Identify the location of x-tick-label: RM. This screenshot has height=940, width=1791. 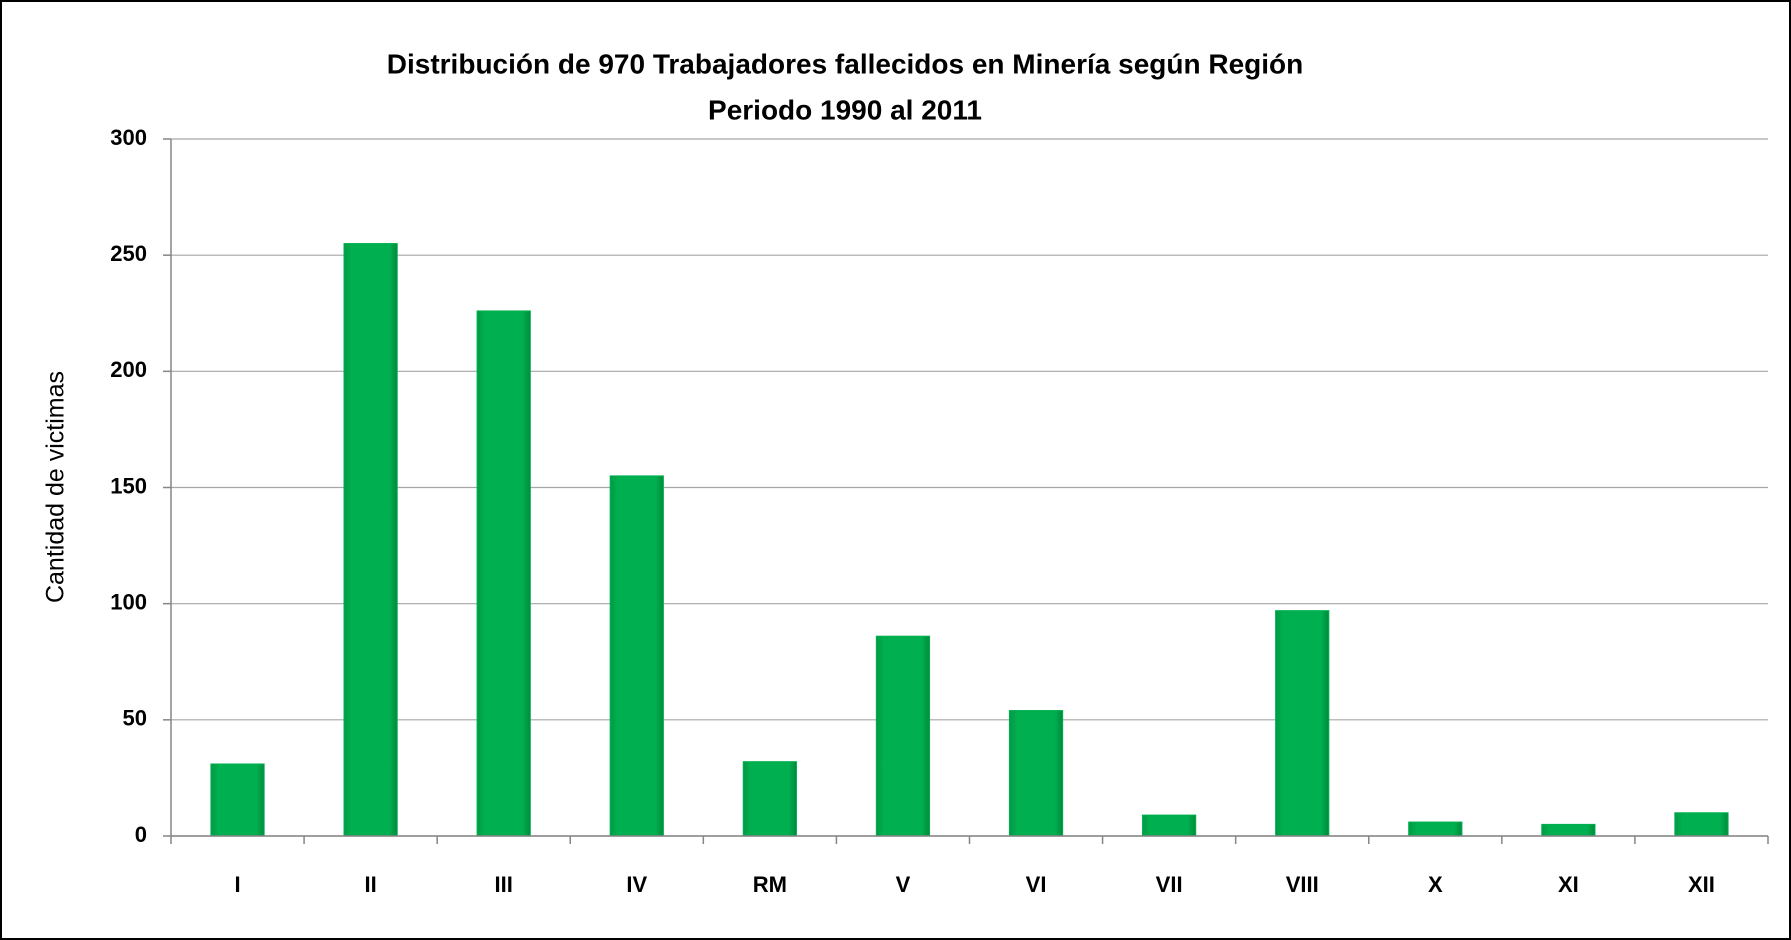
(770, 884).